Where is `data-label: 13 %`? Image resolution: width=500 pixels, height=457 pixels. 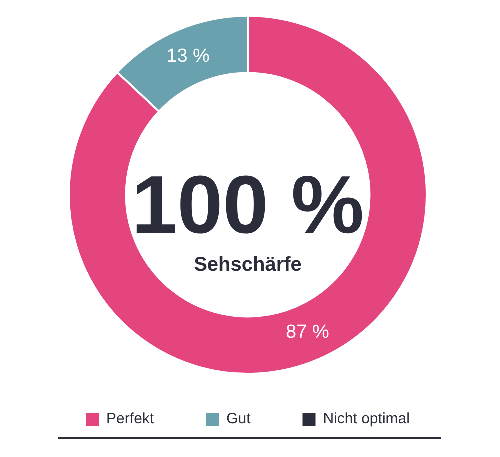 data-label: 13 % is located at coordinates (188, 57).